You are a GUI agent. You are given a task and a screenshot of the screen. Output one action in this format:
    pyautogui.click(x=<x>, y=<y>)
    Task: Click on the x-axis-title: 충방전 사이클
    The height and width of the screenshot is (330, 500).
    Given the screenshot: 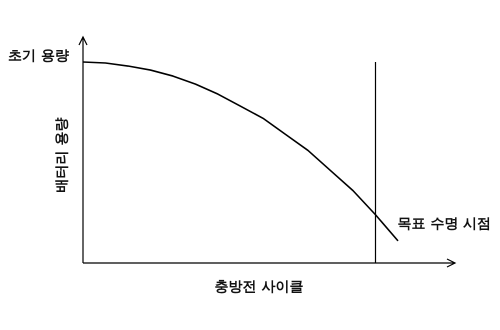 What is the action you would take?
    pyautogui.click(x=259, y=287)
    